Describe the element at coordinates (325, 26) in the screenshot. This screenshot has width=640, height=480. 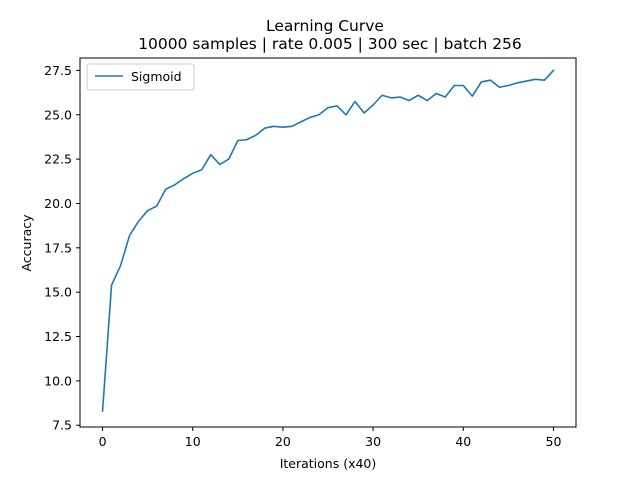
I see `chart-title: Learning Curve` at that location.